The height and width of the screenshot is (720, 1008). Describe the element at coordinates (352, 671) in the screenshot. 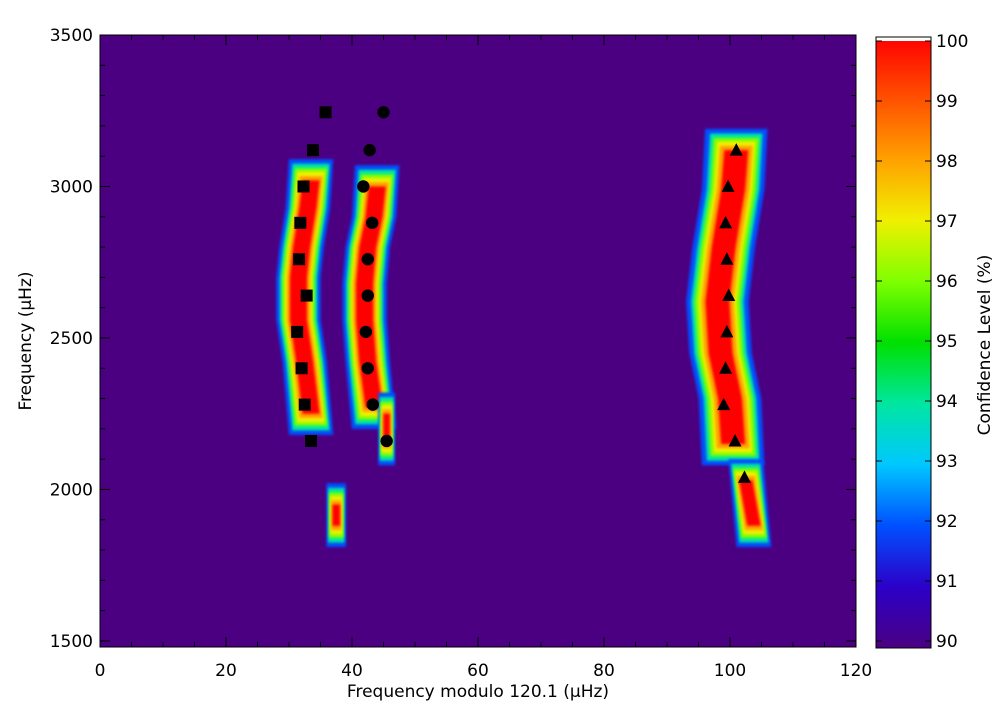

I see `x-tick-label: 40` at that location.